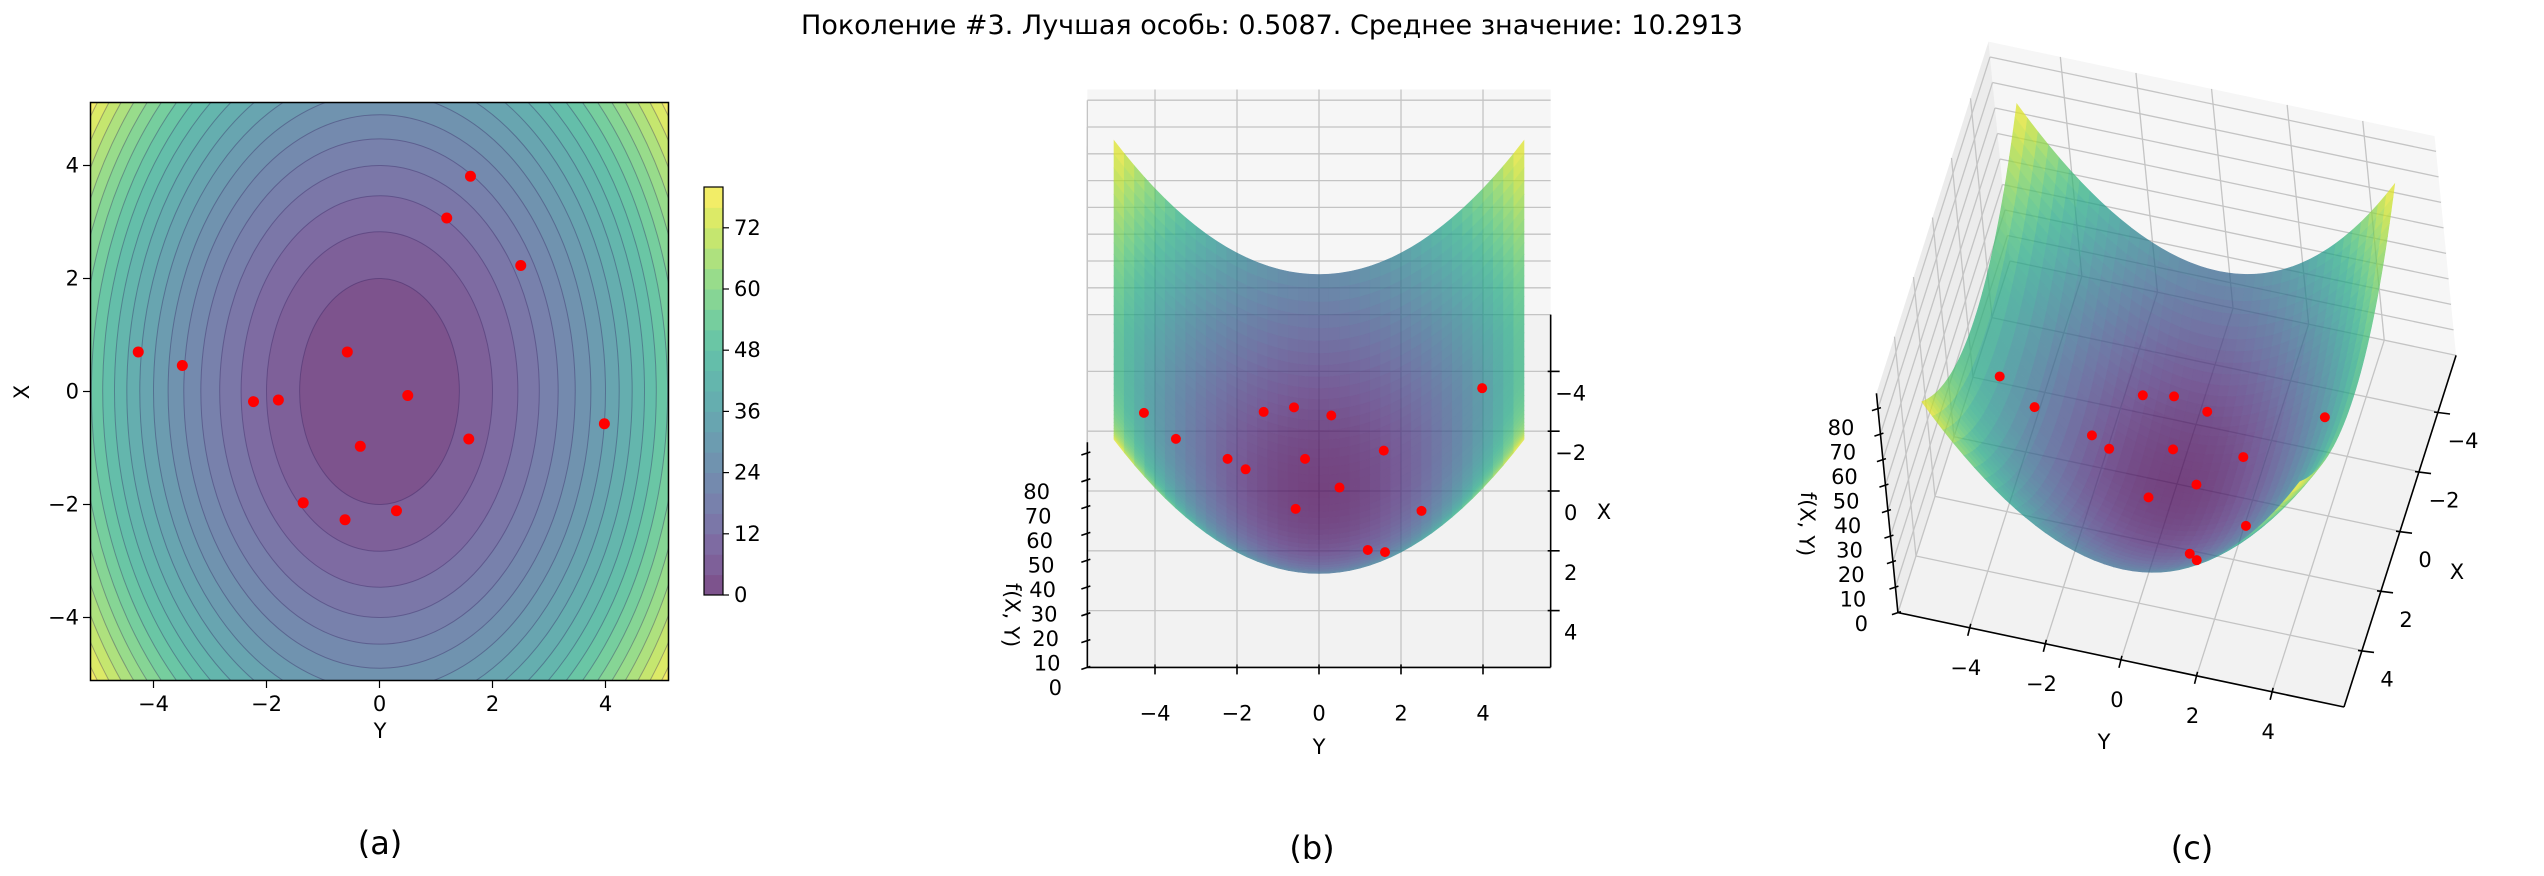  Describe the element at coordinates (747, 411) in the screenshot. I see `colorbar-tick-label: 36` at that location.